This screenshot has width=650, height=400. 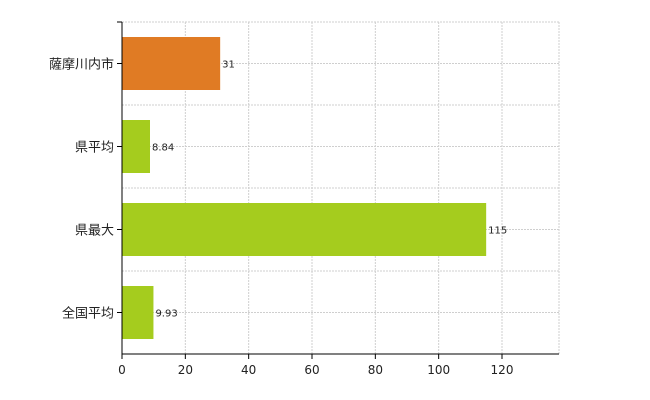 What do you see at coordinates (502, 370) in the screenshot?
I see `x-tick-label: 120` at bounding box center [502, 370].